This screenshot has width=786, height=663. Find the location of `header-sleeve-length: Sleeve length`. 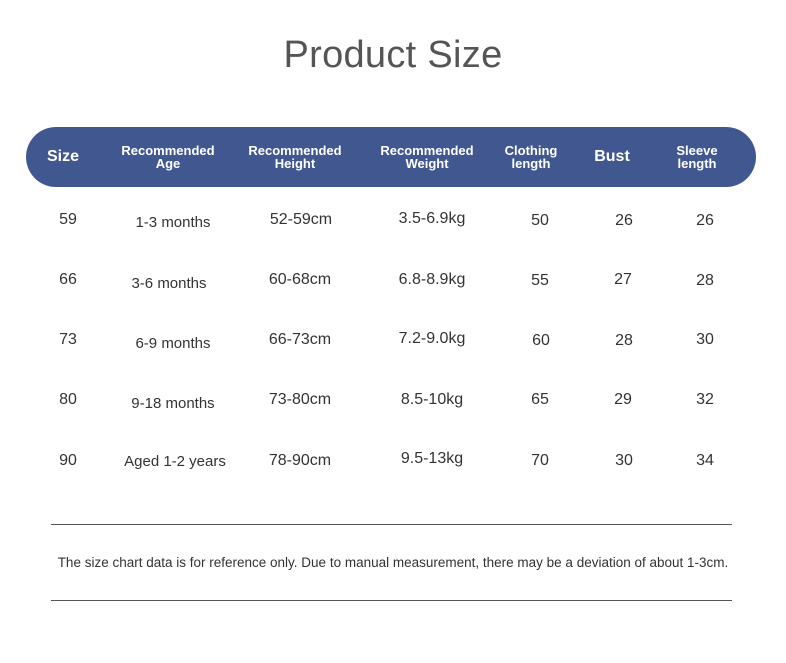

header-sleeve-length: Sleeve length is located at coordinates (697, 157).